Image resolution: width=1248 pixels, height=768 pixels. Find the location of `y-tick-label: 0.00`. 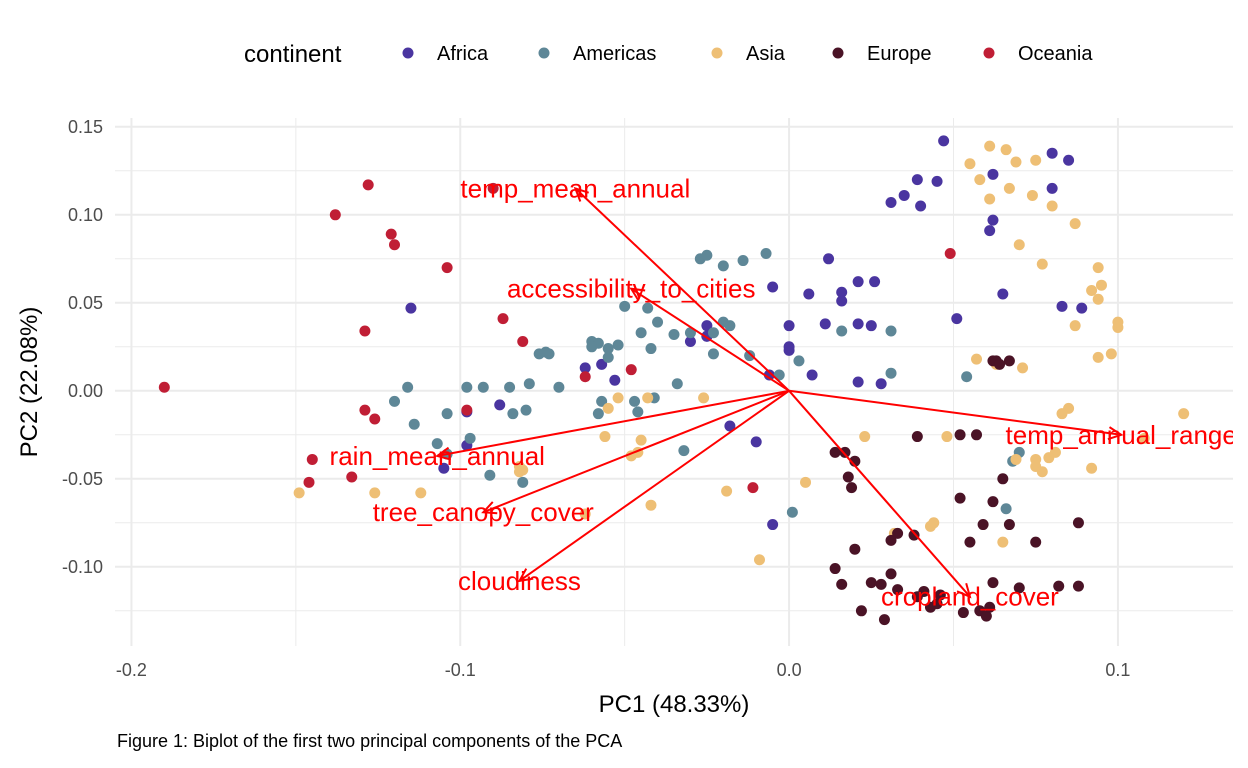

y-tick-label: 0.00 is located at coordinates (85, 391).